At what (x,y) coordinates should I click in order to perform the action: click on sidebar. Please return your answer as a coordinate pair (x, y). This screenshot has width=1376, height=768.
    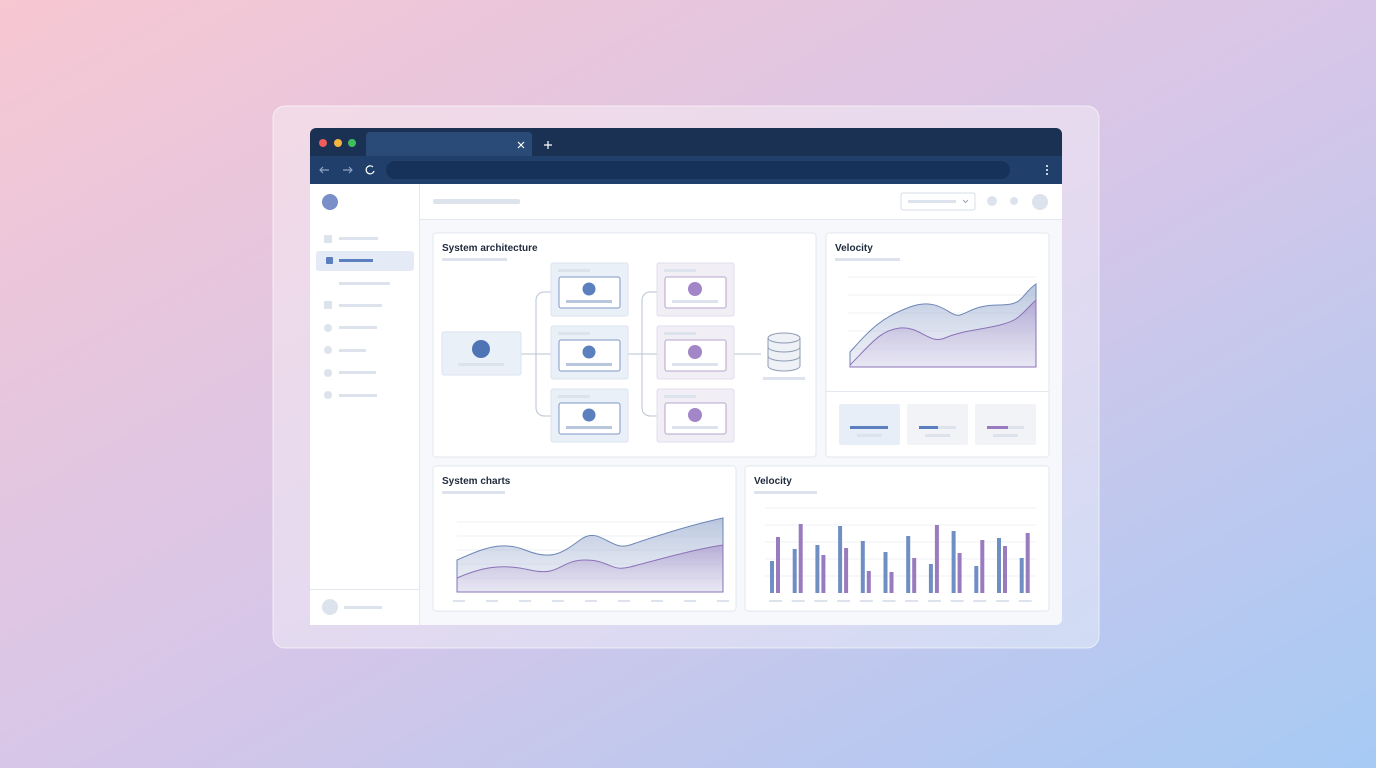
    Looking at the image, I should click on (365, 404).